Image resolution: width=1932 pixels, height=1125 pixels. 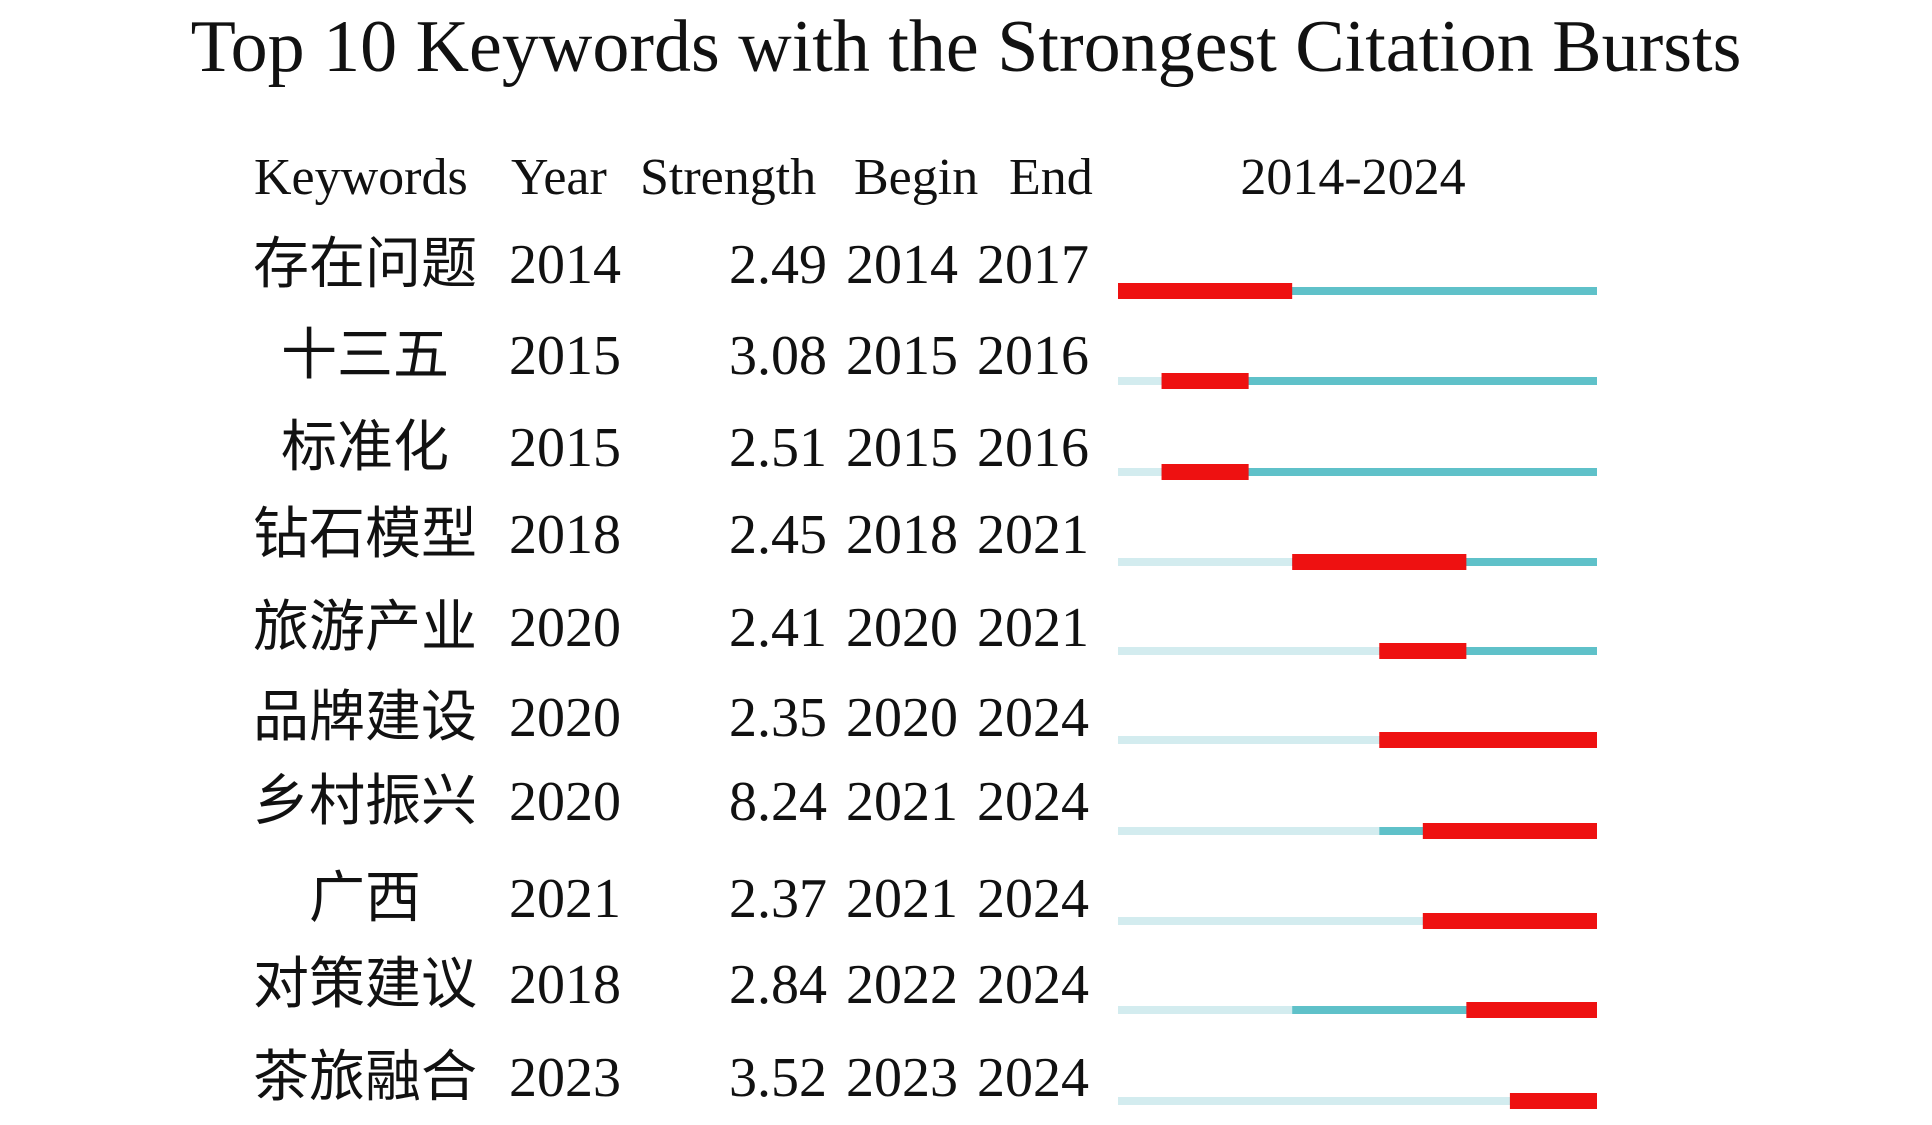 What do you see at coordinates (365, 1078) in the screenshot?
I see `keyword: 茶旅融合` at bounding box center [365, 1078].